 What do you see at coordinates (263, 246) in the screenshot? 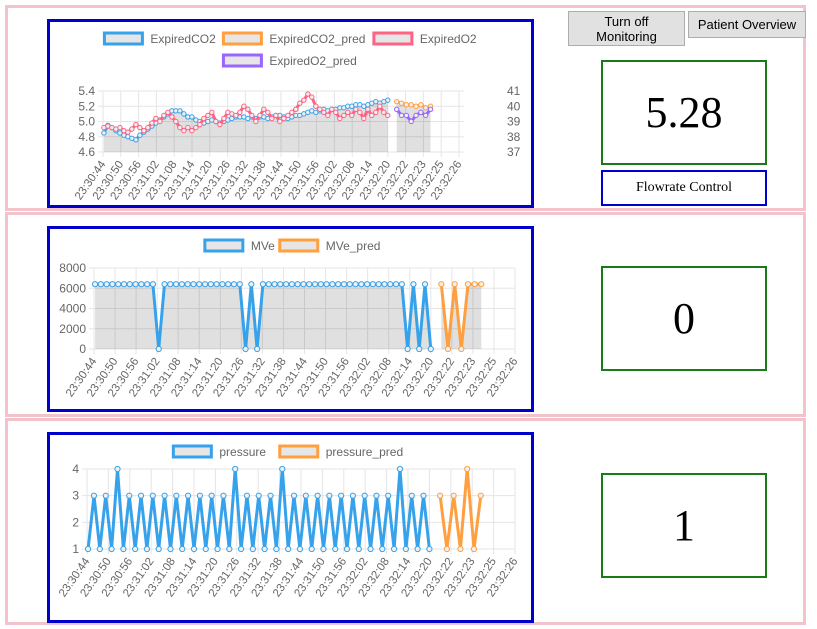
I see `legend-label-mve: MVe` at bounding box center [263, 246].